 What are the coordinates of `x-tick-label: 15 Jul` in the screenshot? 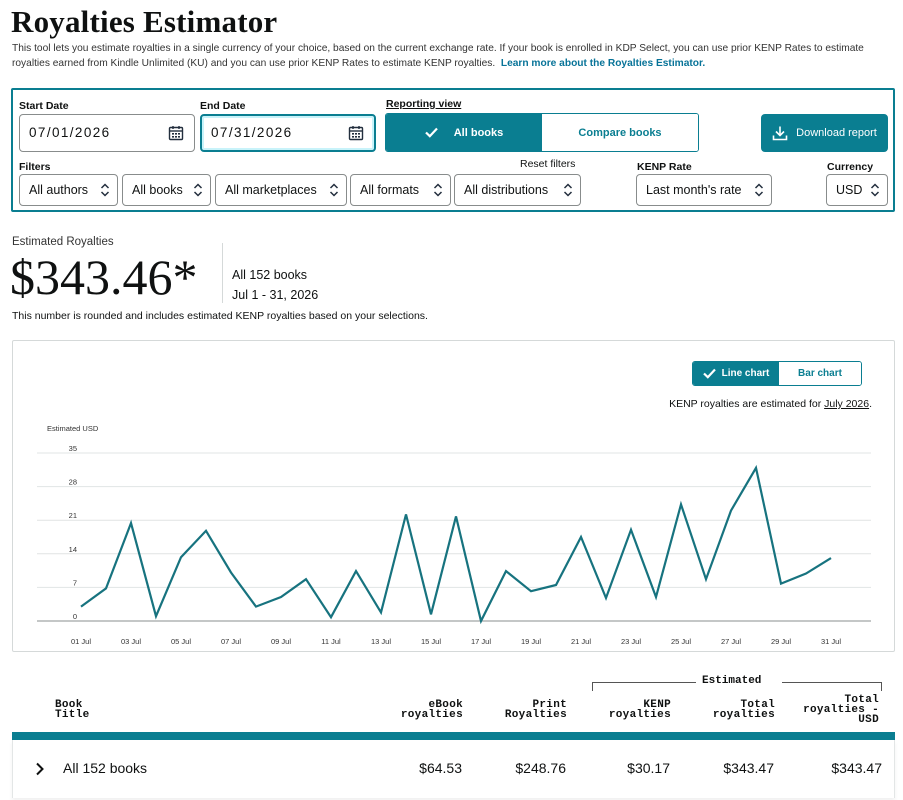 It's located at (431, 641).